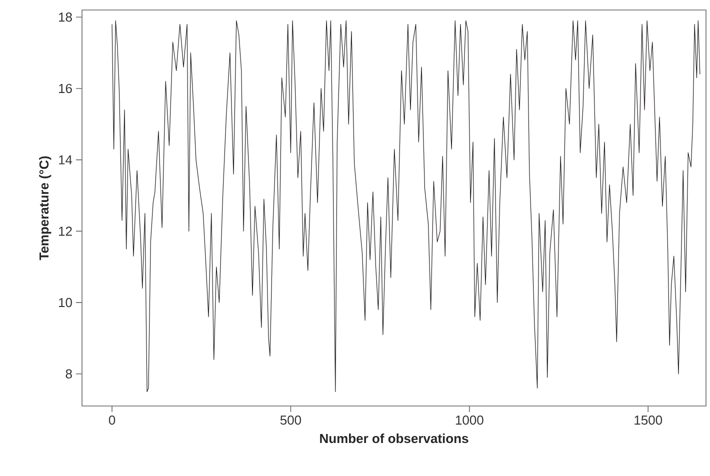 The height and width of the screenshot is (476, 710). Describe the element at coordinates (112, 420) in the screenshot. I see `x-tick-label: 0` at that location.